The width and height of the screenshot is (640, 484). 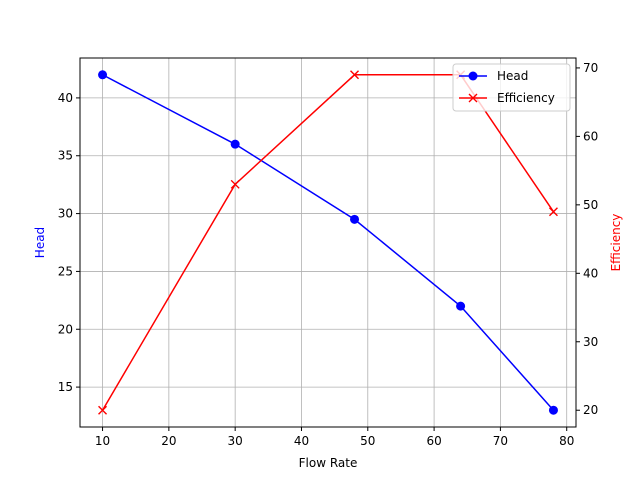 What do you see at coordinates (56, 242) in the screenshot?
I see `y-axis-left: 15 20 25 30 35 40 Head` at bounding box center [56, 242].